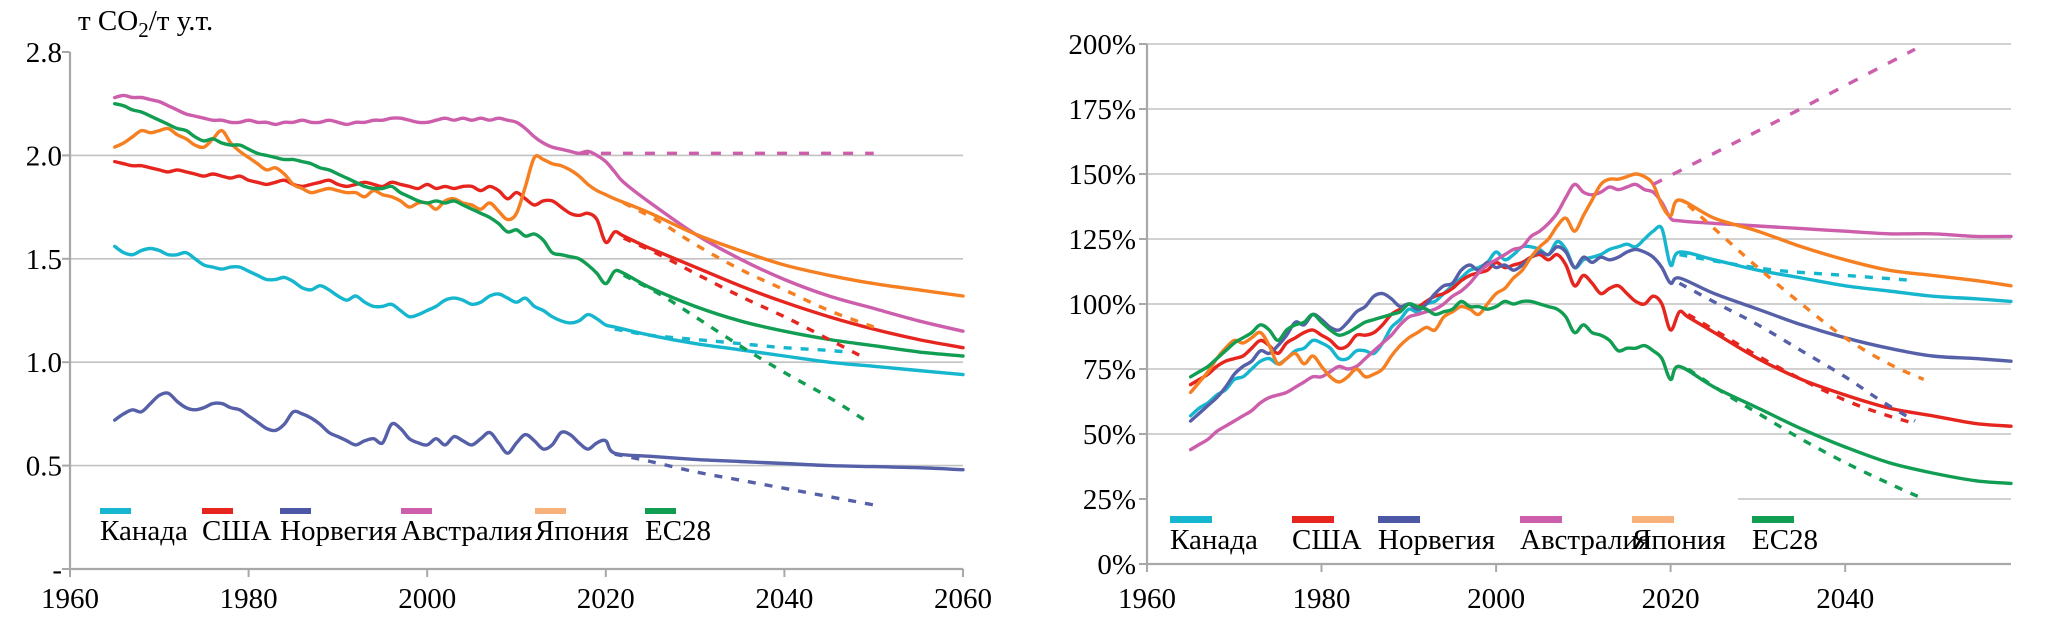  I want to click on y-tick-label: 2.0, so click(44, 156).